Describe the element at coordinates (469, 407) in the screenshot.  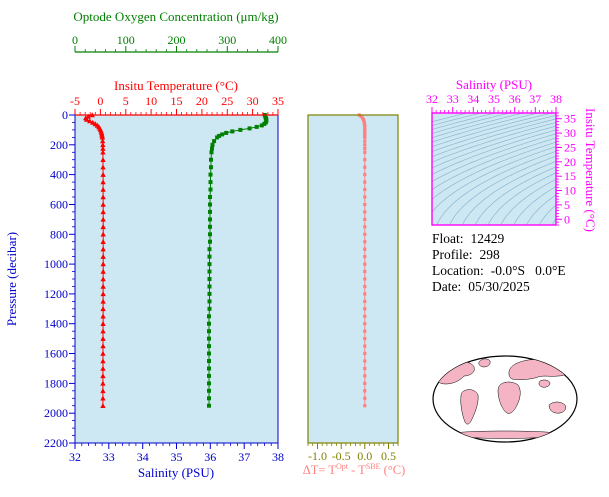
I see `continent-south-america` at that location.